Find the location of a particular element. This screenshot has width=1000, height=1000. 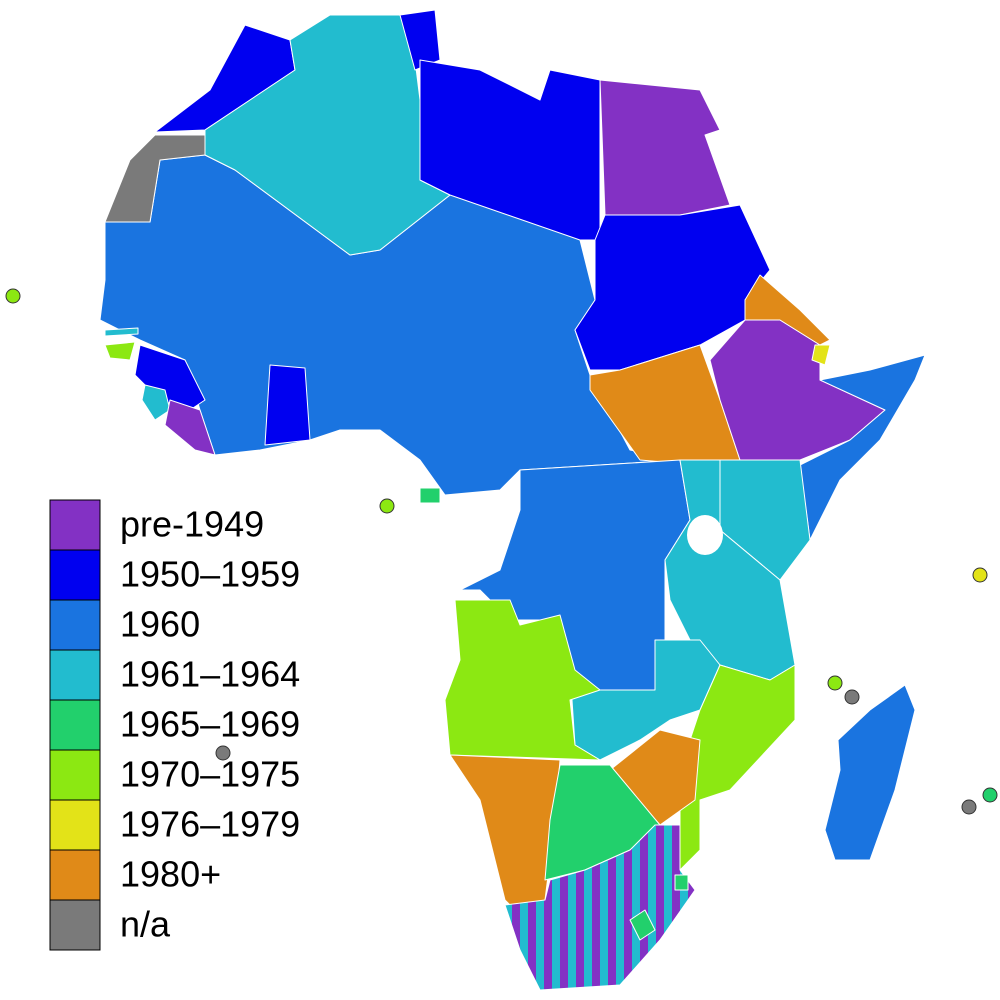

comoros is located at coordinates (835, 683).